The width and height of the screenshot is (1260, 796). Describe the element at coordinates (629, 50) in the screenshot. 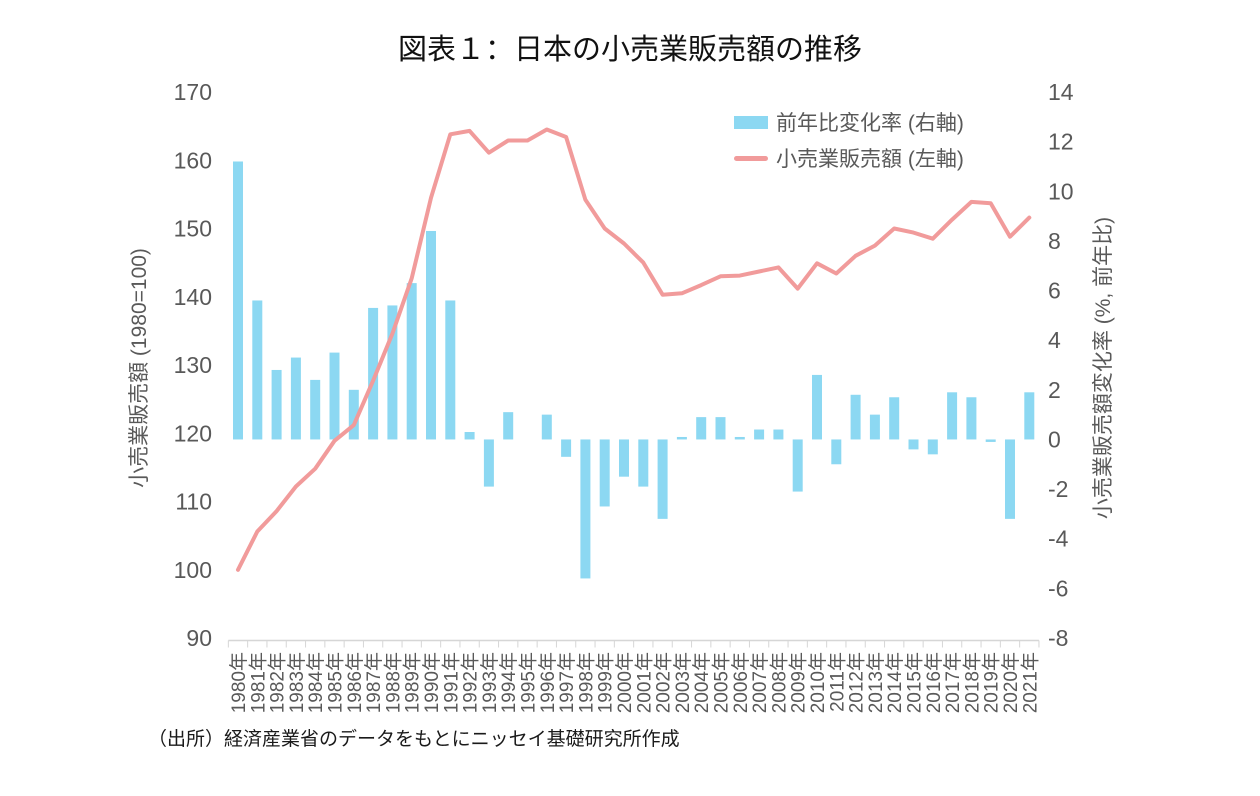

I see `chart-title: 図表１：日本の小売業販売額の推移` at that location.